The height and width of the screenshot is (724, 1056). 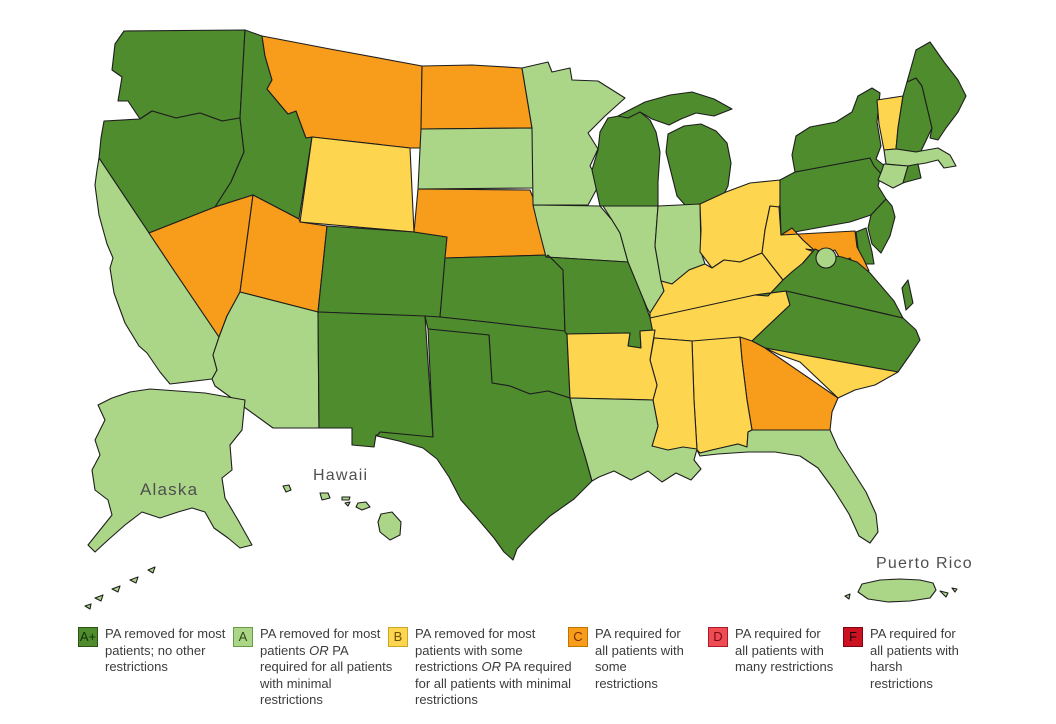 What do you see at coordinates (936, 91) in the screenshot?
I see `state-me: Maine — A+` at bounding box center [936, 91].